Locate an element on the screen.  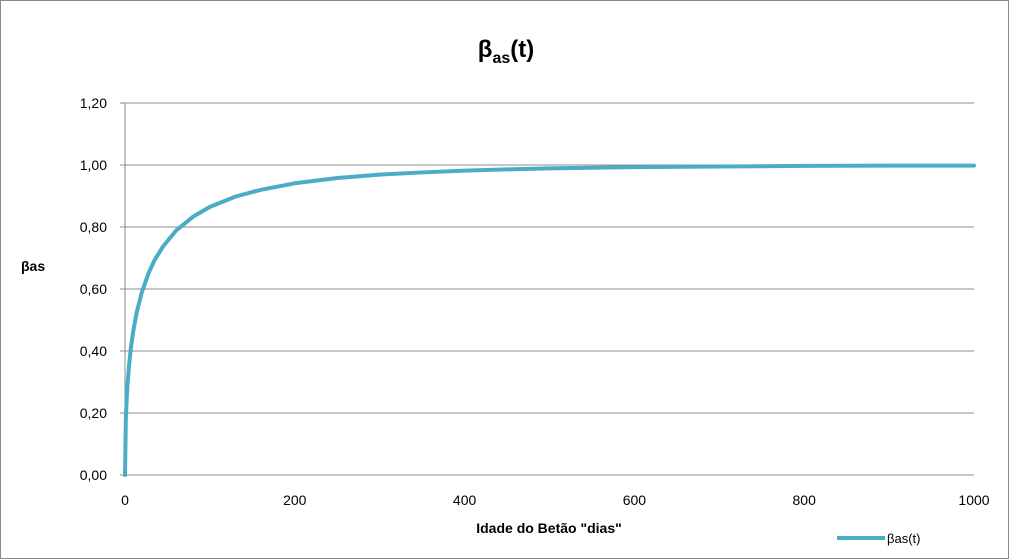
chart-title-suffix: (t) is located at coordinates (522, 49).